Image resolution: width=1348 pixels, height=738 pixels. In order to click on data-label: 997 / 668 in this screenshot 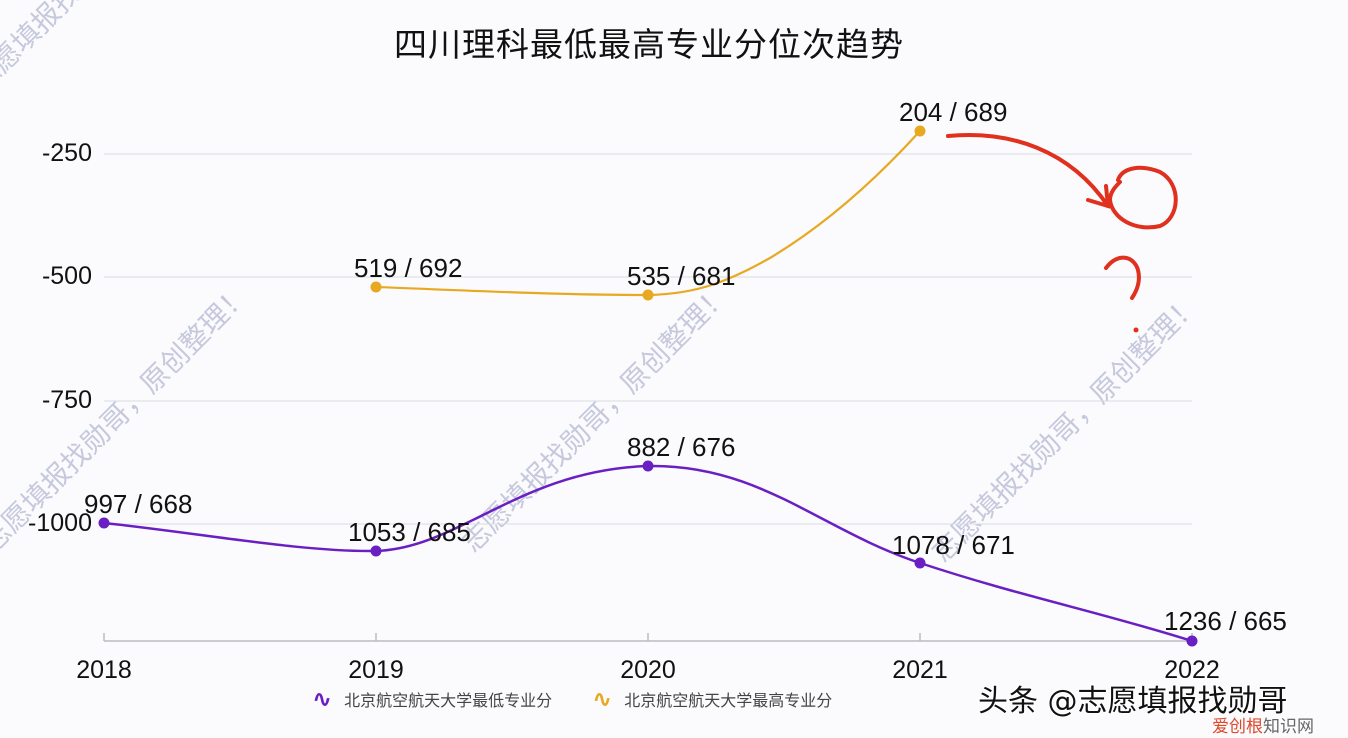, I will do `click(138, 504)`.